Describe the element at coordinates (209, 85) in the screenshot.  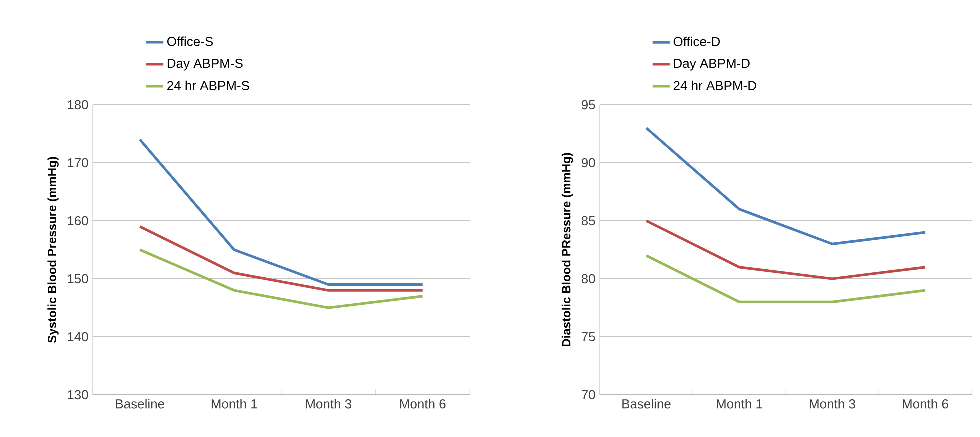
I see `legend-label: 24 hr ABPM-S` at that location.